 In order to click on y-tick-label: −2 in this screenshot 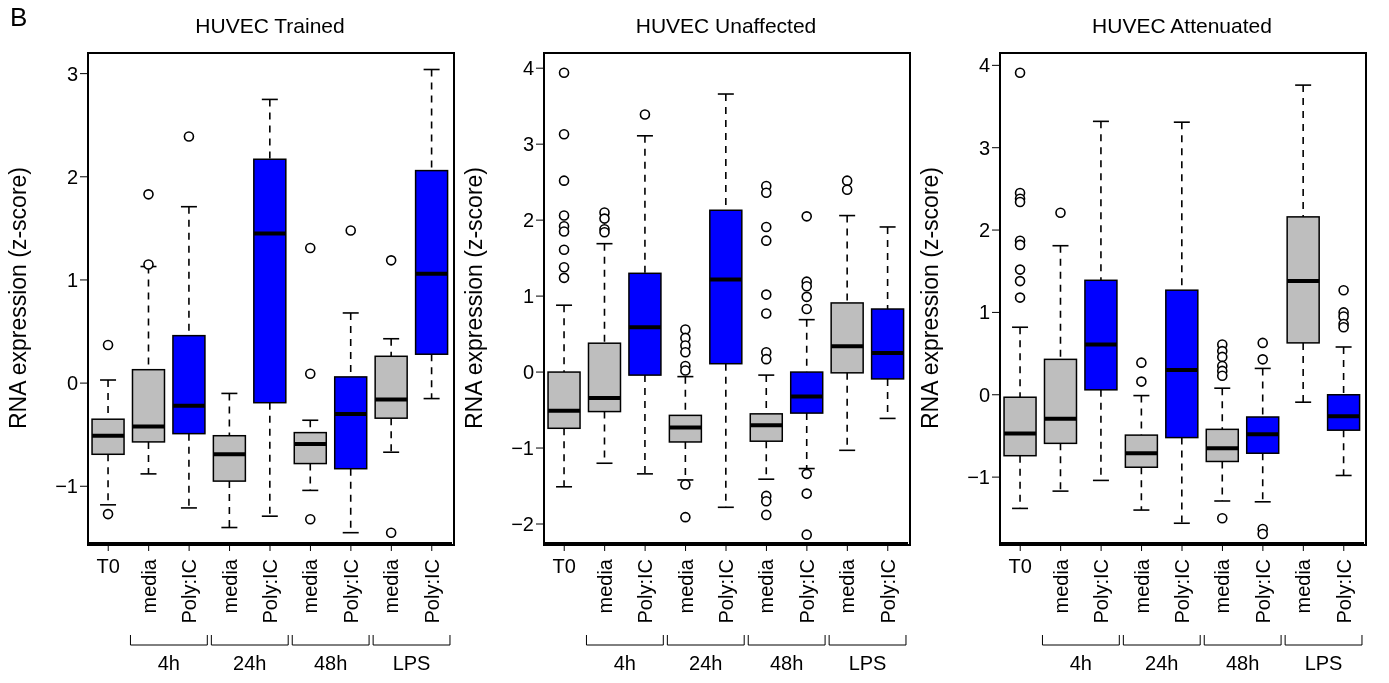, I will do `click(522, 524)`.